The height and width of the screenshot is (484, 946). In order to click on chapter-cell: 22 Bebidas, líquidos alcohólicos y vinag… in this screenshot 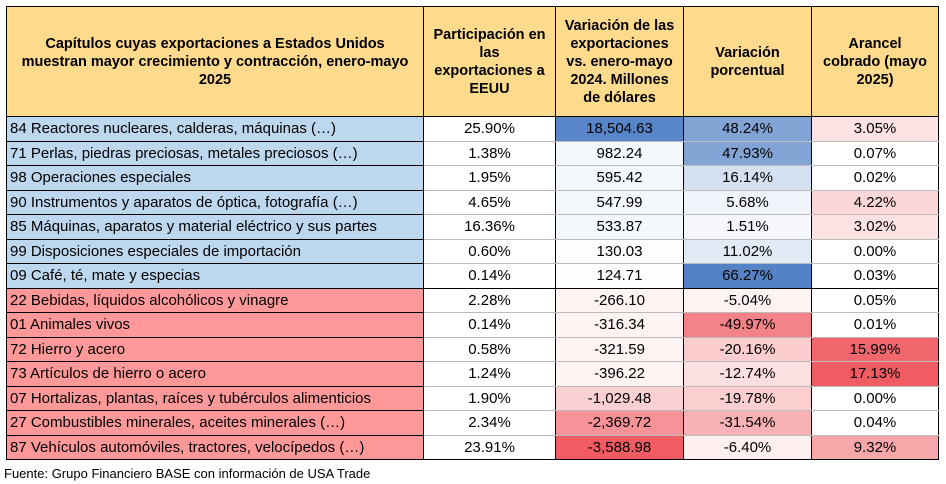, I will do `click(215, 300)`.